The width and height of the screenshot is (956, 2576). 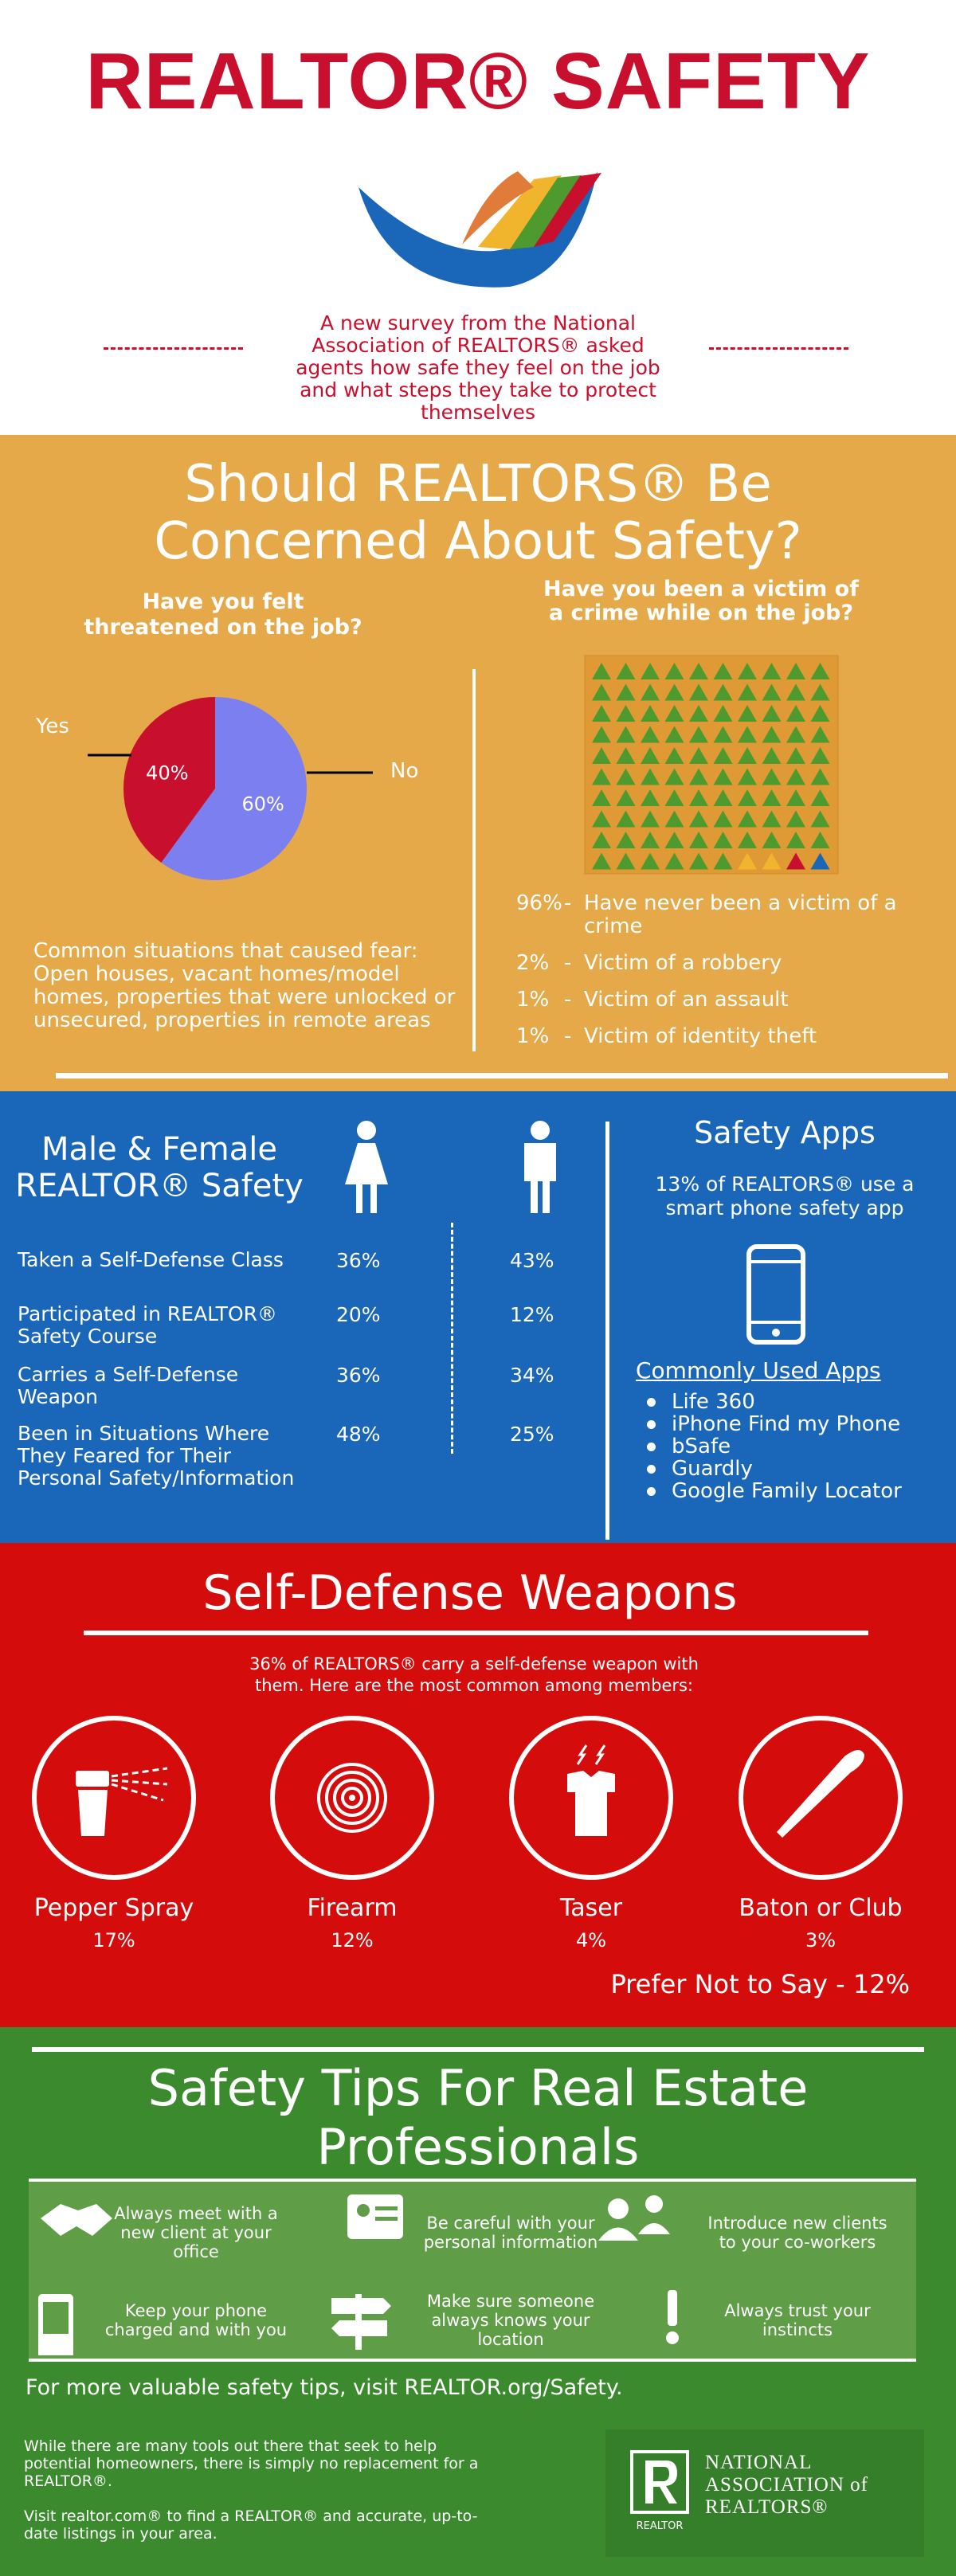 What do you see at coordinates (52, 726) in the screenshot?
I see `pie-category-label: Yes` at bounding box center [52, 726].